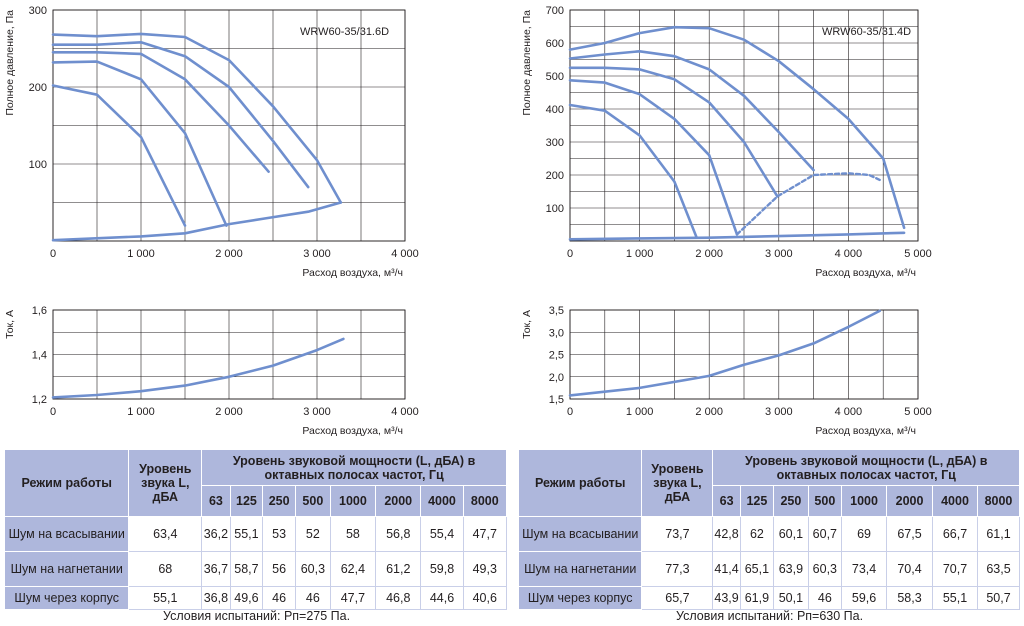 Image resolution: width=1024 pixels, height=626 pixels. What do you see at coordinates (864, 569) in the screenshot?
I see `row-band-value: 73,4` at bounding box center [864, 569].